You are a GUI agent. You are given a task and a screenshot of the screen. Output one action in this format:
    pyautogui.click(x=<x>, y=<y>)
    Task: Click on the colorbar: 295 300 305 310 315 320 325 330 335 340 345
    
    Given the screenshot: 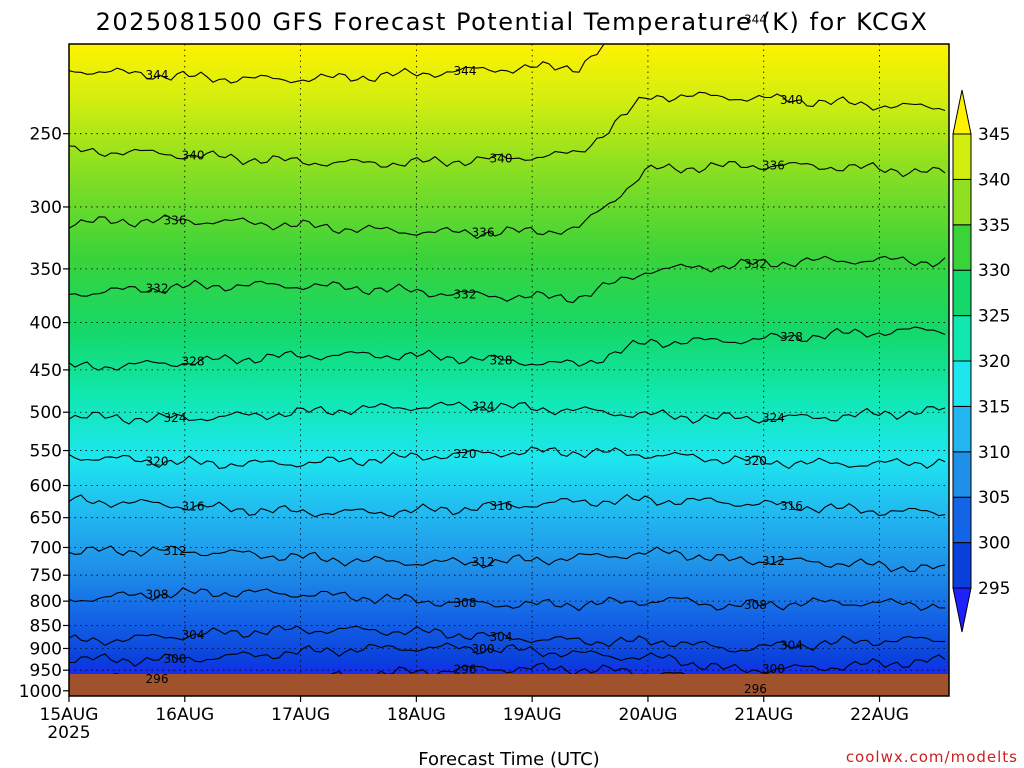 What is the action you would take?
    pyautogui.click(x=981, y=361)
    